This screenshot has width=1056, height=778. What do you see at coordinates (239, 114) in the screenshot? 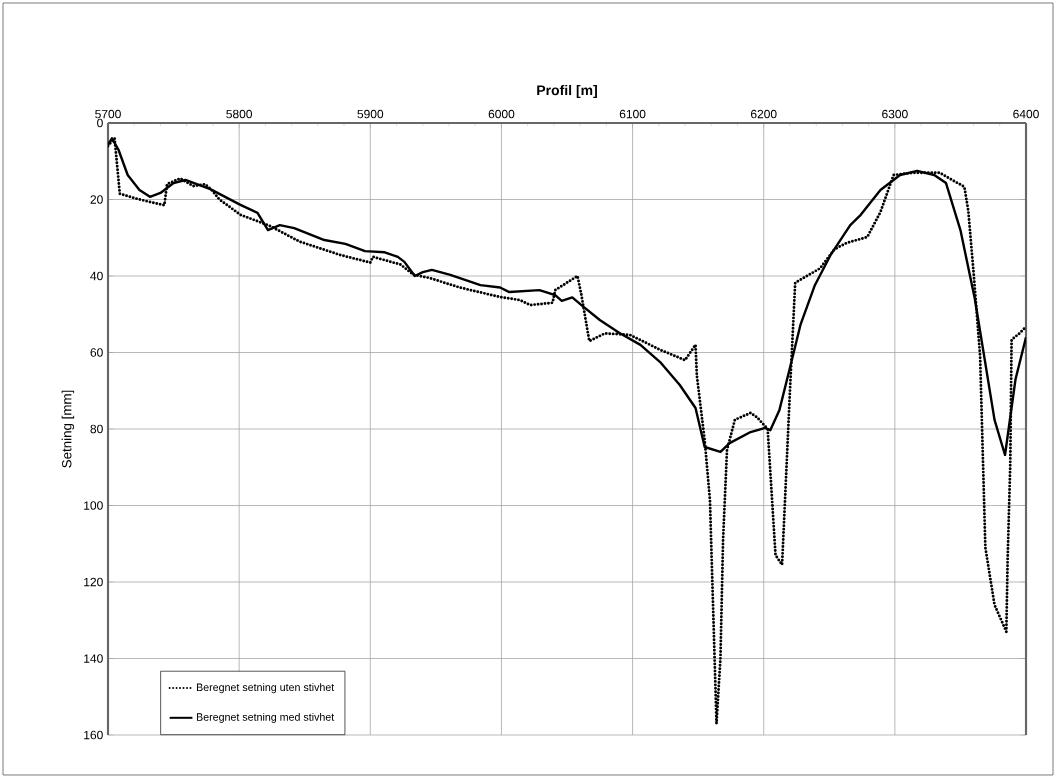
I see `x-tick-label: 5800` at bounding box center [239, 114].